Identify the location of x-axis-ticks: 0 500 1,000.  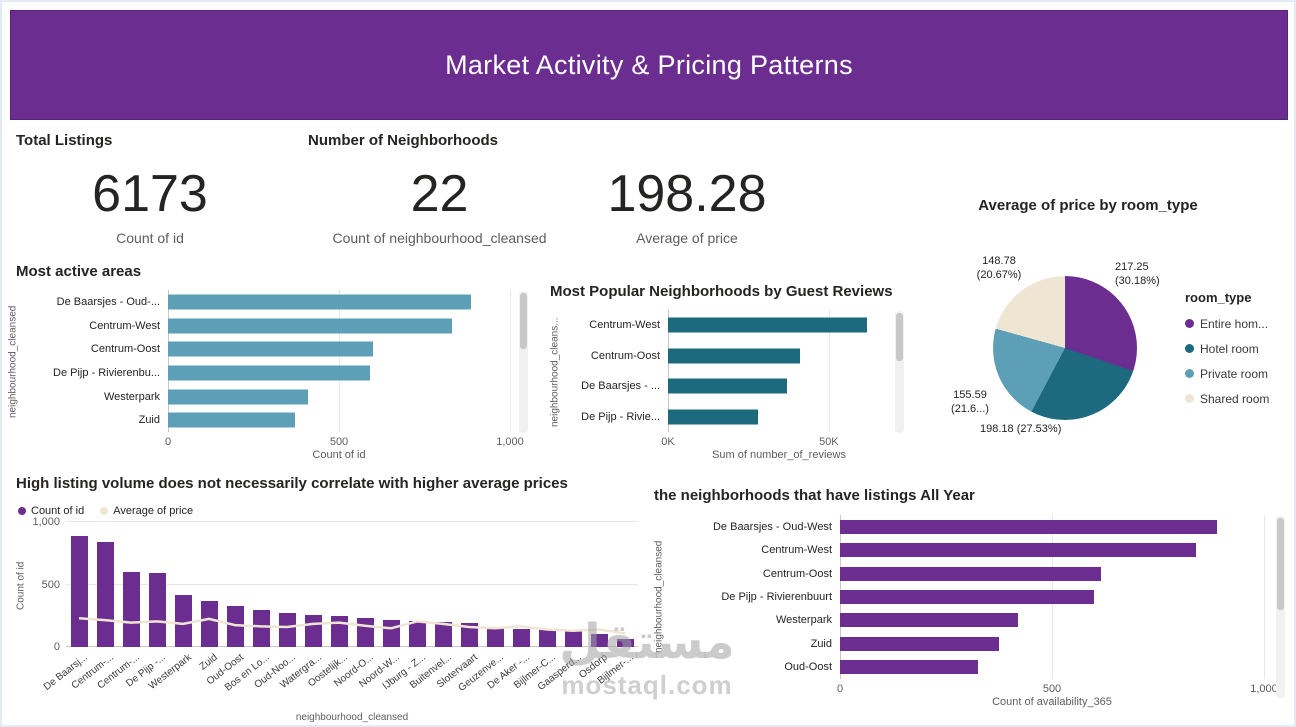
(344, 440).